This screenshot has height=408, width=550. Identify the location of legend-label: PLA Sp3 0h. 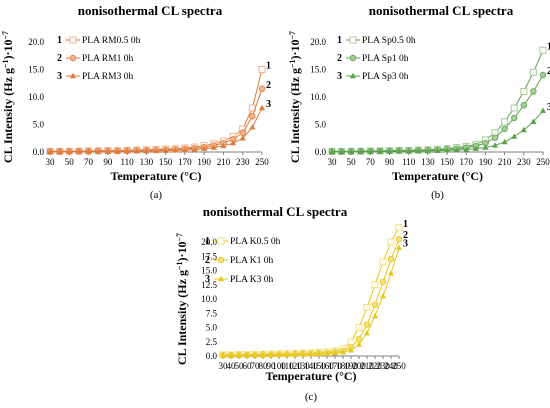
(385, 77).